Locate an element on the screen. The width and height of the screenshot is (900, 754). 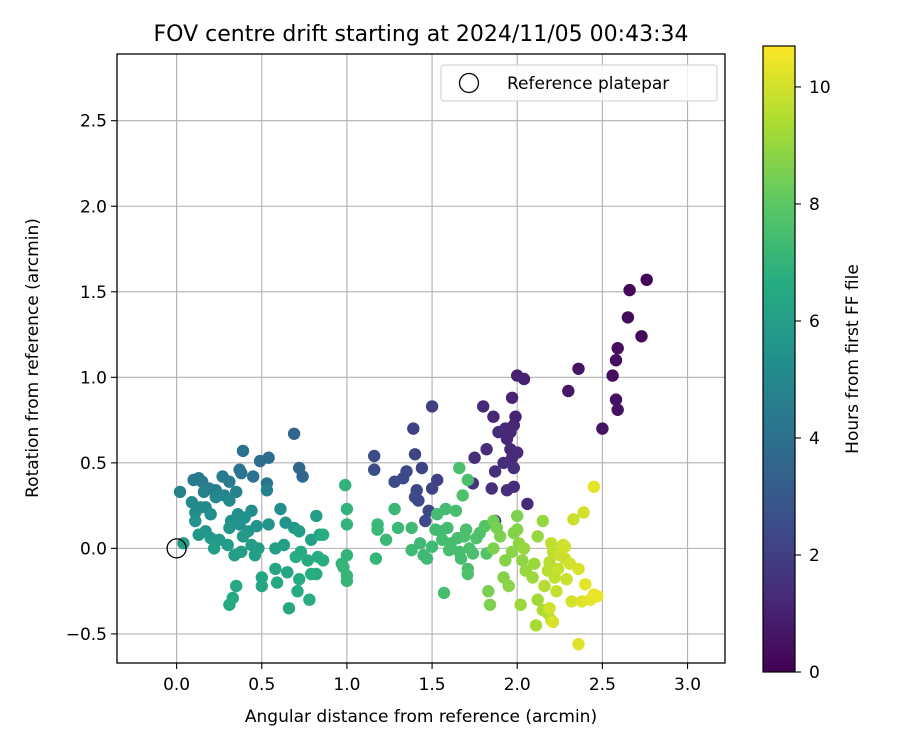
colorbar-tick-label: 0 is located at coordinates (814, 673).